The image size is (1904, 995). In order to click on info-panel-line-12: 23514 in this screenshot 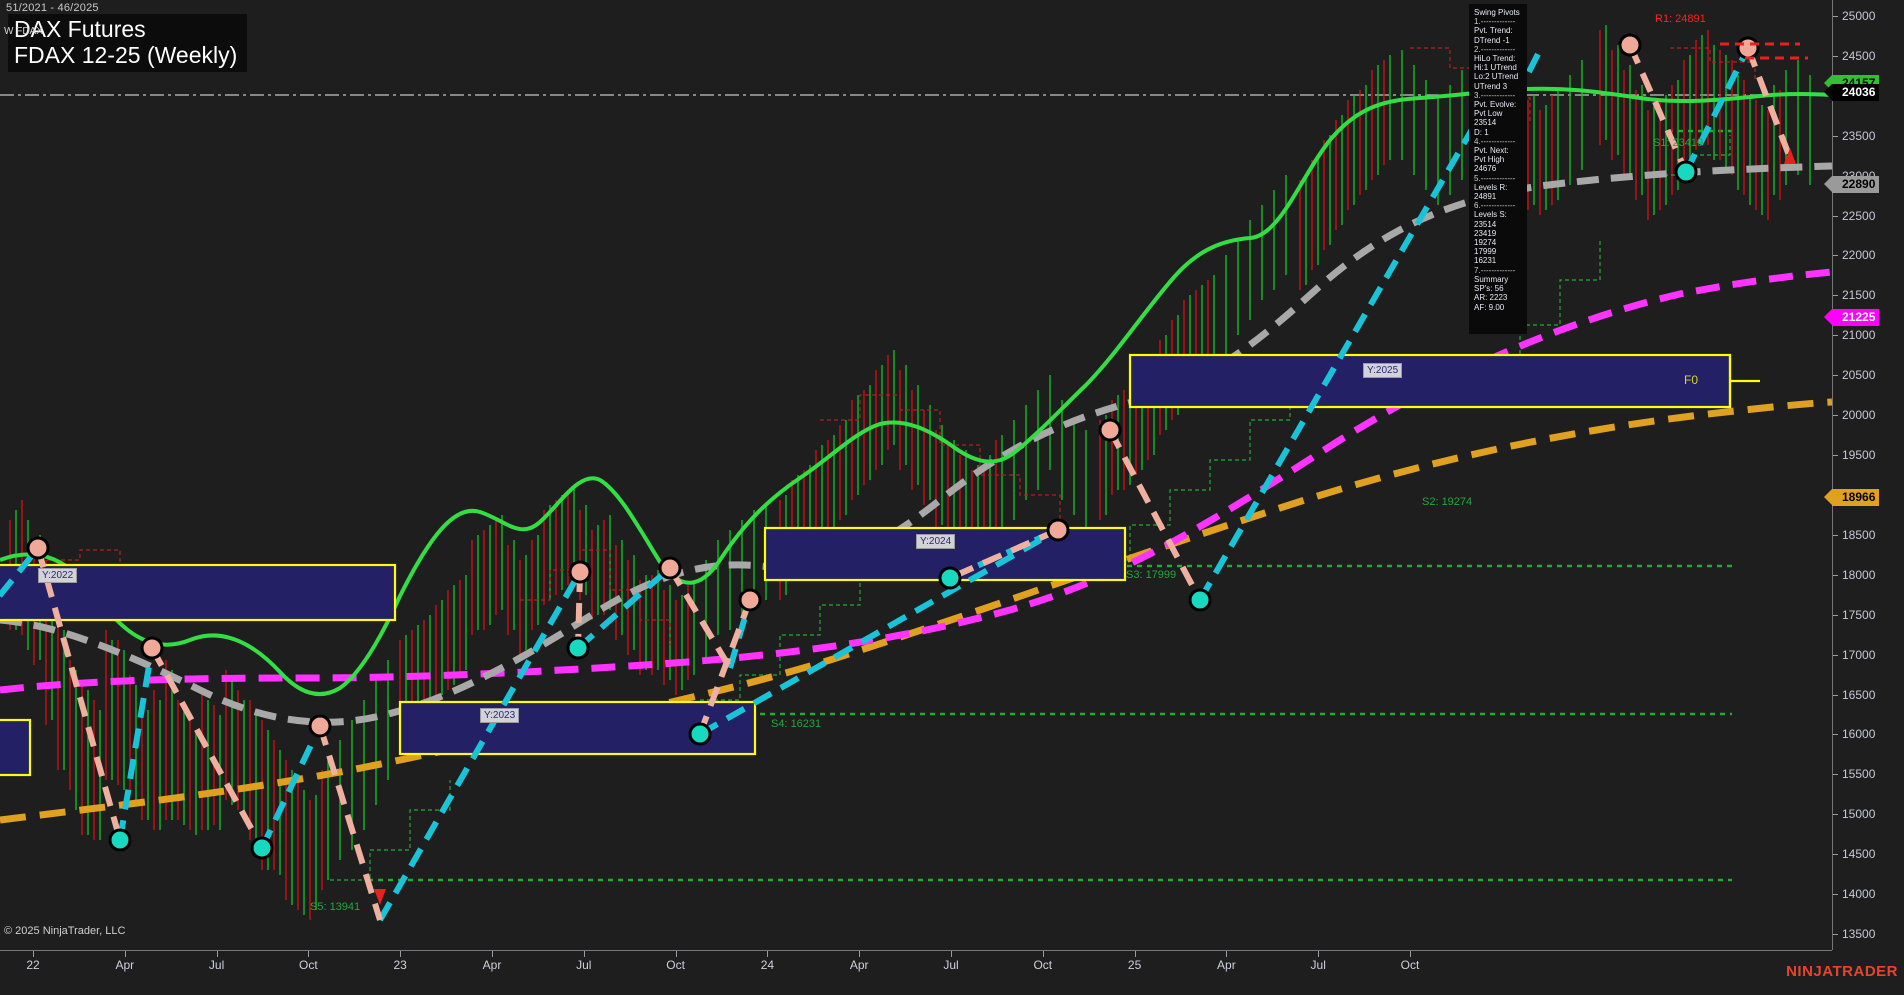, I will do `click(1485, 123)`.